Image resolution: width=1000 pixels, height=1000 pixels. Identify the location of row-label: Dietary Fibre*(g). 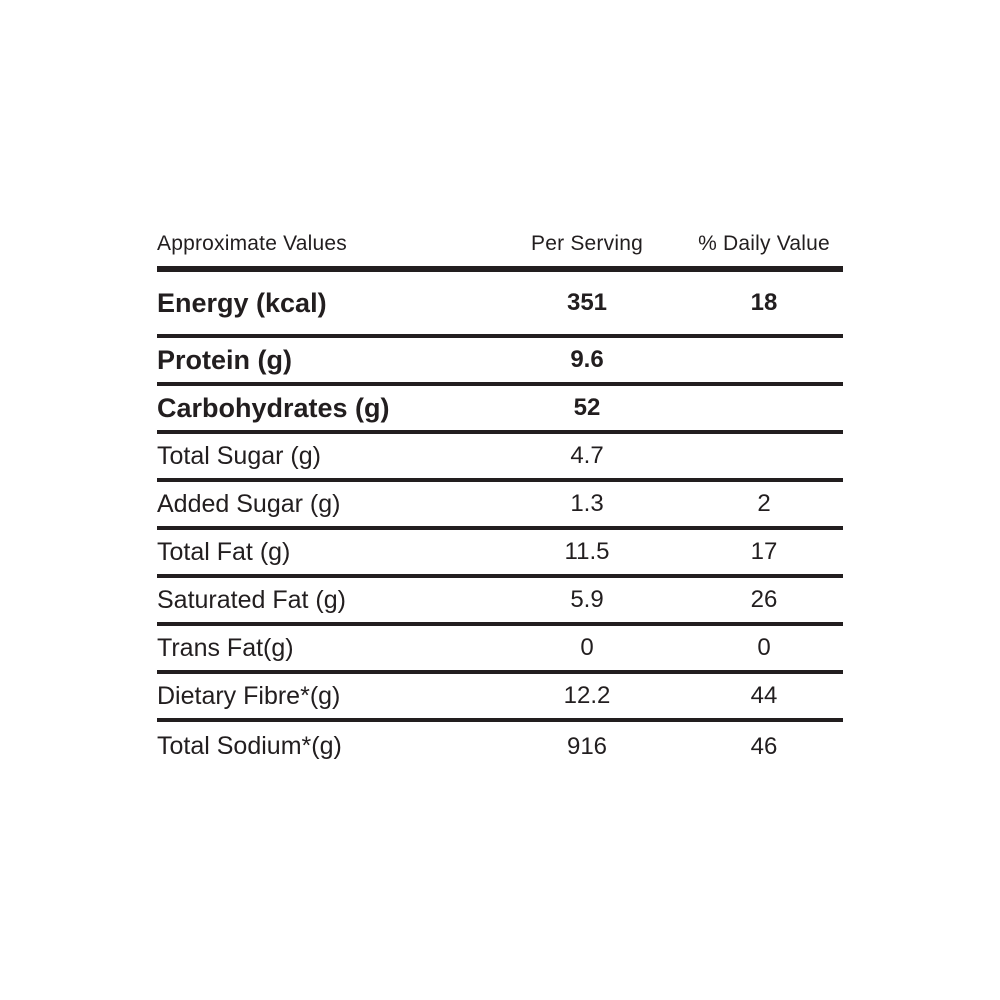
(249, 695).